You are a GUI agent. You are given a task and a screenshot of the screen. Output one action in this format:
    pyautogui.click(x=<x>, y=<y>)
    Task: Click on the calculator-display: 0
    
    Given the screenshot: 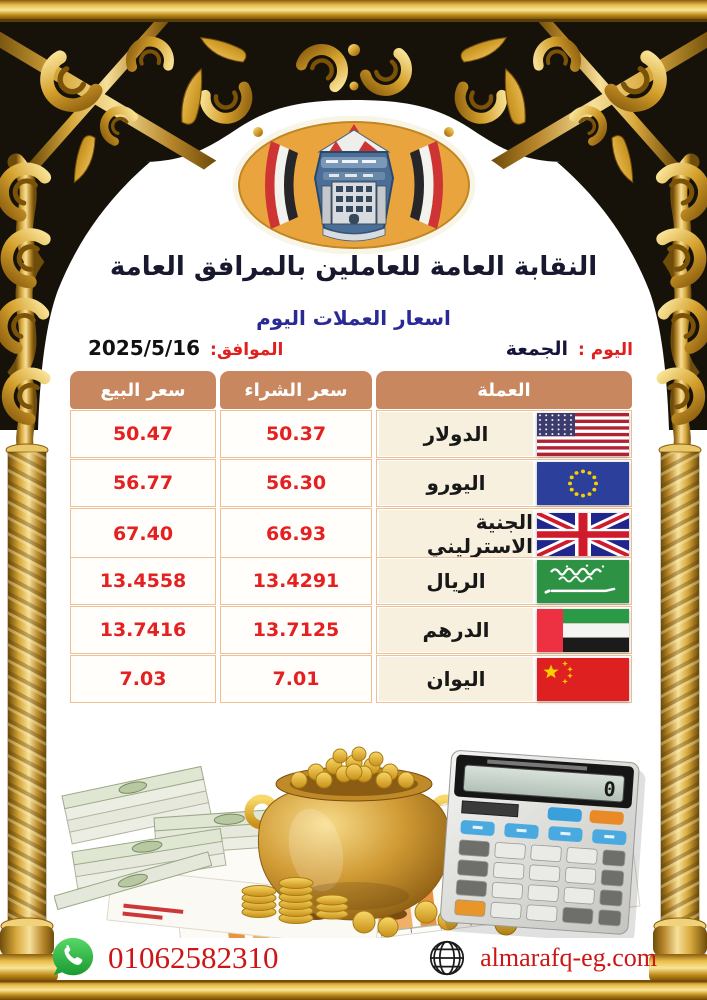 What is the action you would take?
    pyautogui.click(x=610, y=789)
    